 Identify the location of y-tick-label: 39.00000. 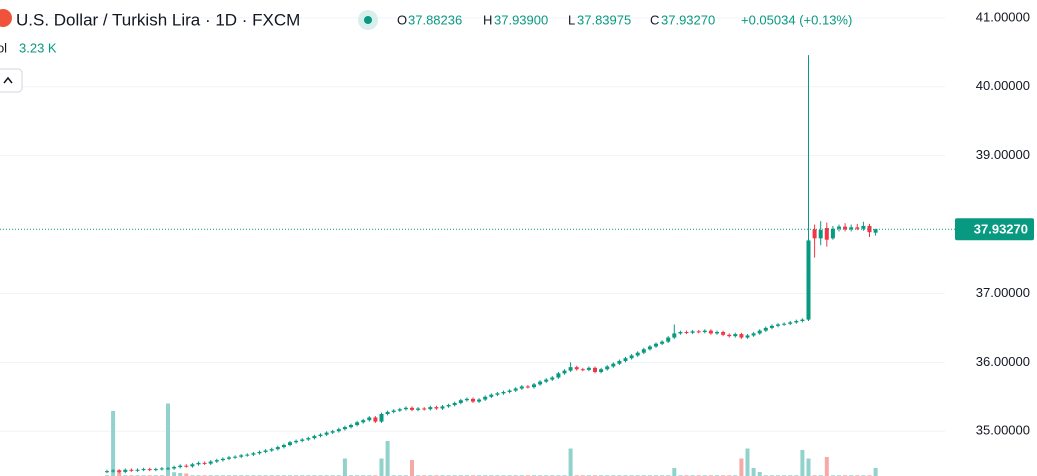
(1003, 154).